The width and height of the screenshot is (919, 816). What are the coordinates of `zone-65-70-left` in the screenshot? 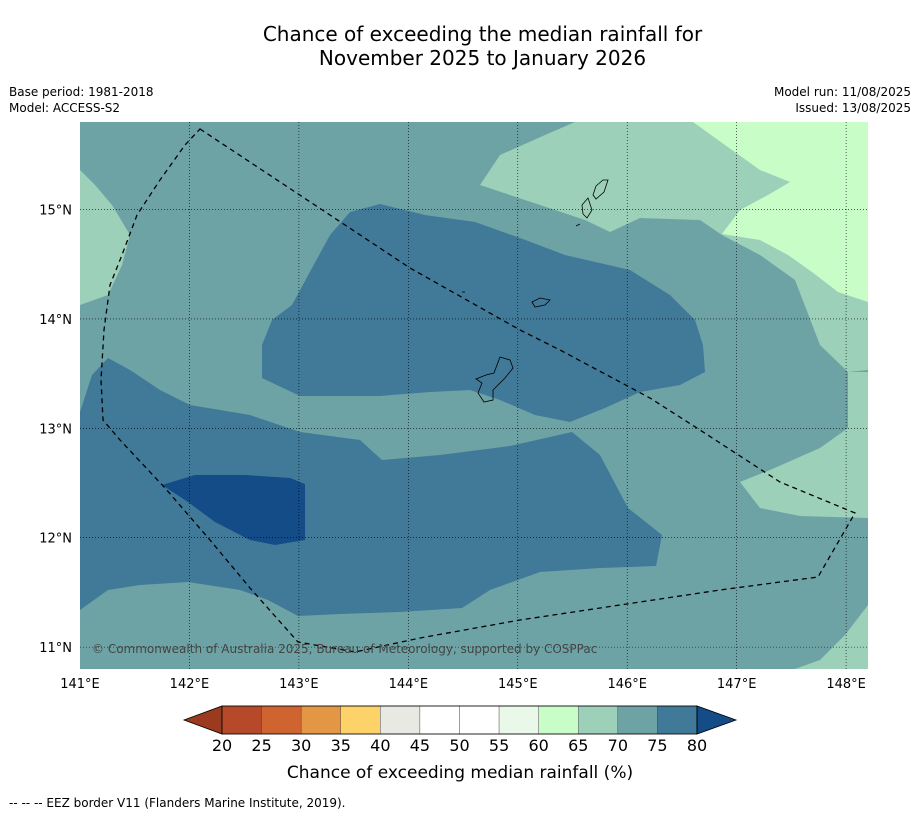 It's located at (105, 213).